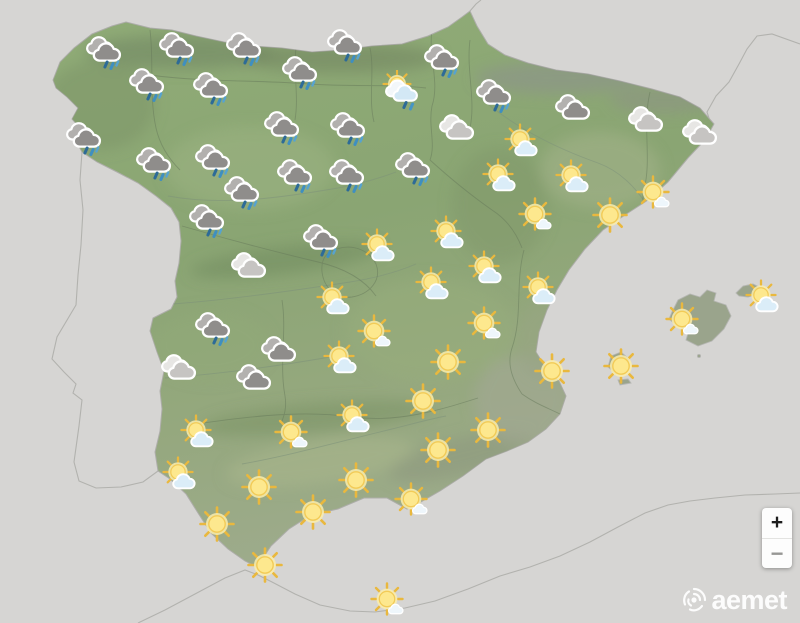 The width and height of the screenshot is (800, 623). What do you see at coordinates (753, 77) in the screenshot?
I see `france-mediterranean-coastline` at bounding box center [753, 77].